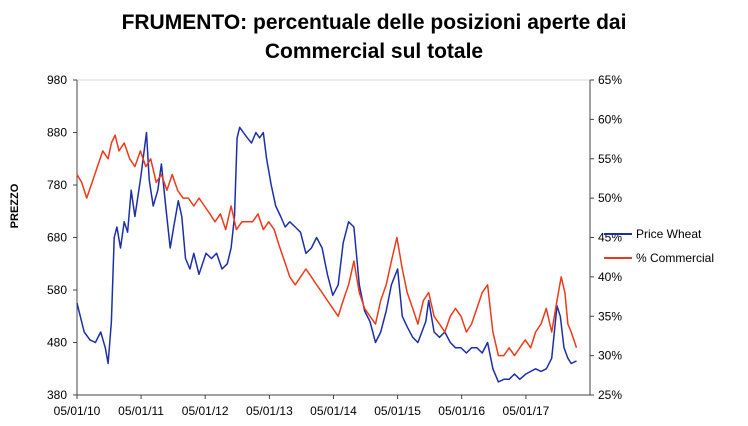 Image resolution: width=748 pixels, height=426 pixels. Describe the element at coordinates (610, 198) in the screenshot. I see `y2-tick-label: 50%` at that location.